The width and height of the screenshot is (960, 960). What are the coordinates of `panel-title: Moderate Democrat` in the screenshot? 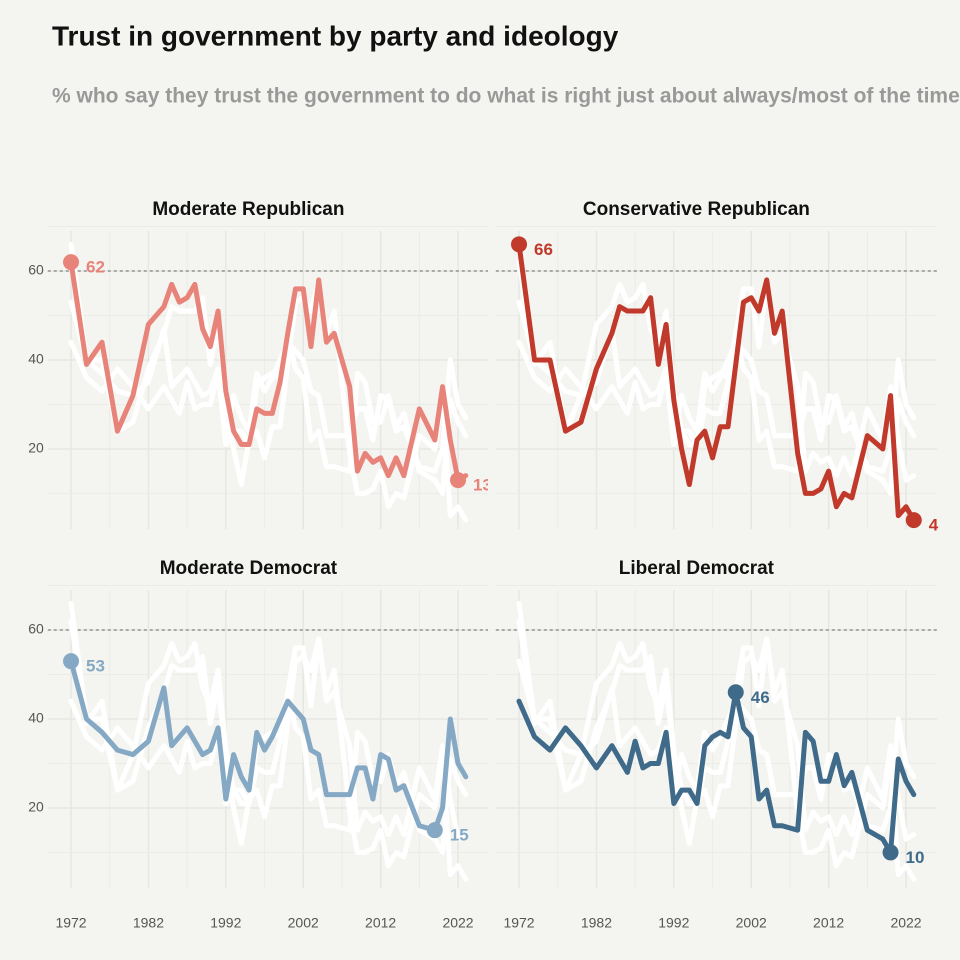 It's located at (249, 568).